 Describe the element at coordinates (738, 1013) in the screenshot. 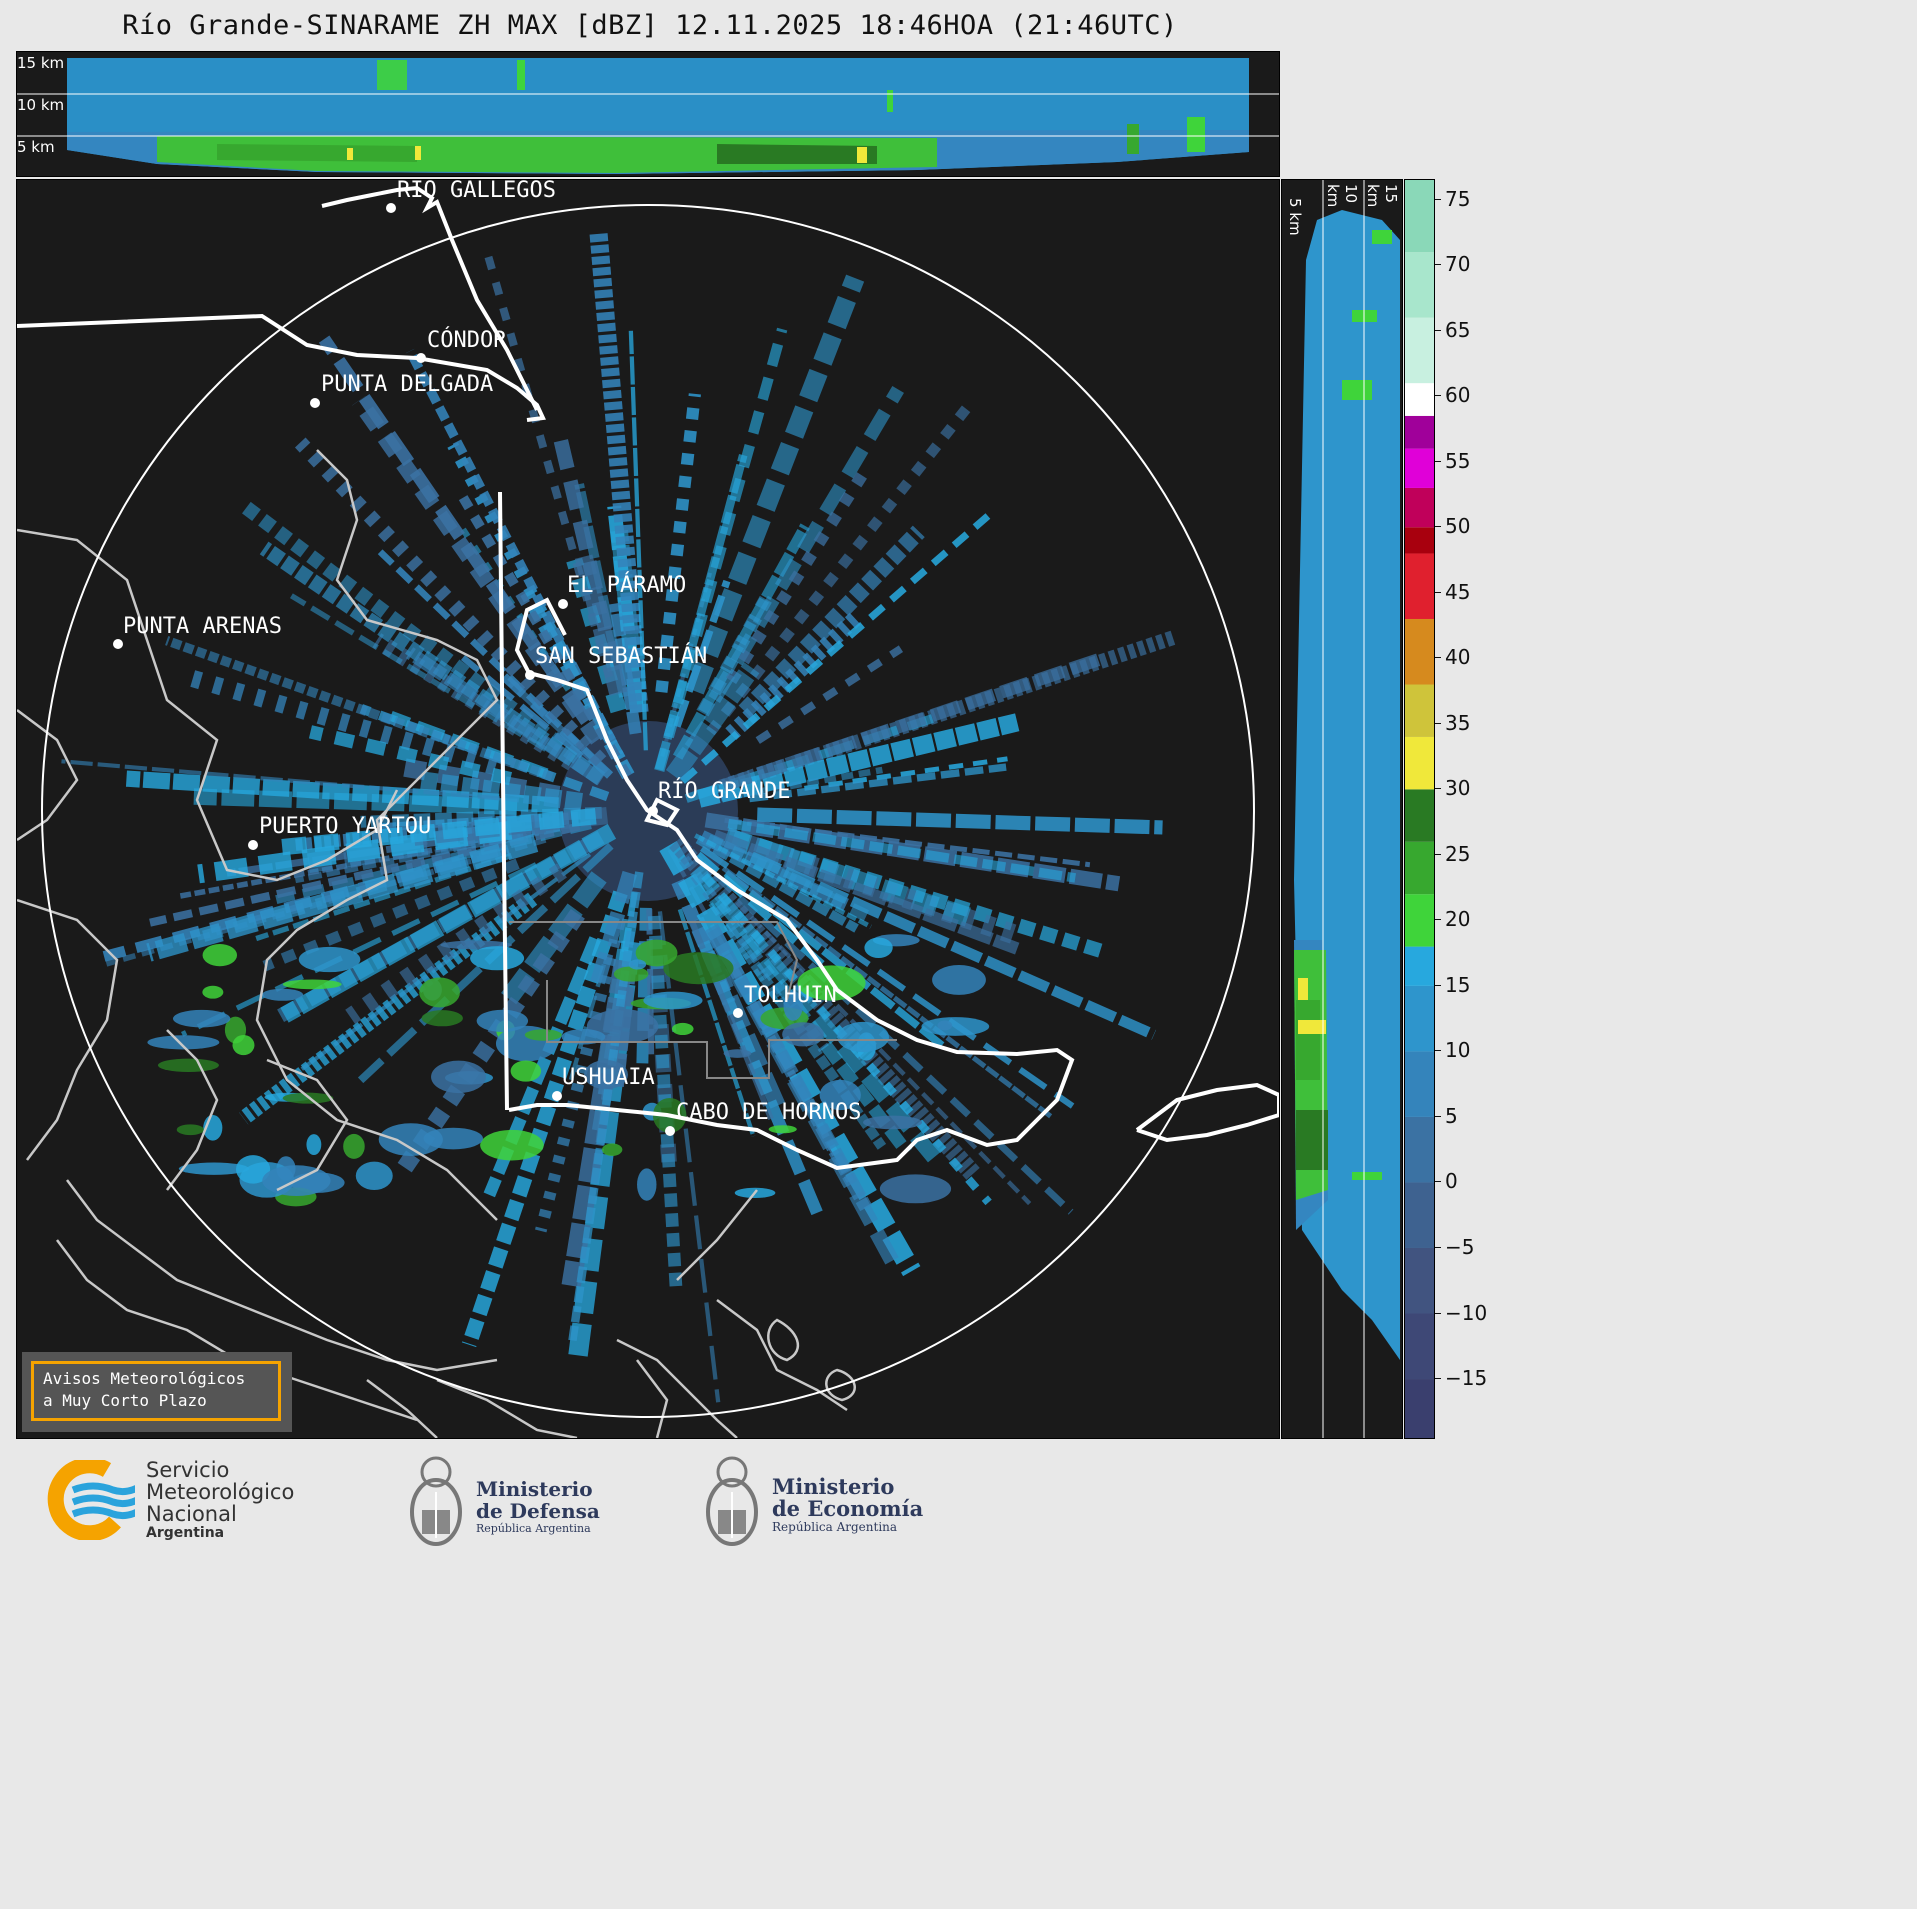

I see `city-dot-tolhuin` at that location.